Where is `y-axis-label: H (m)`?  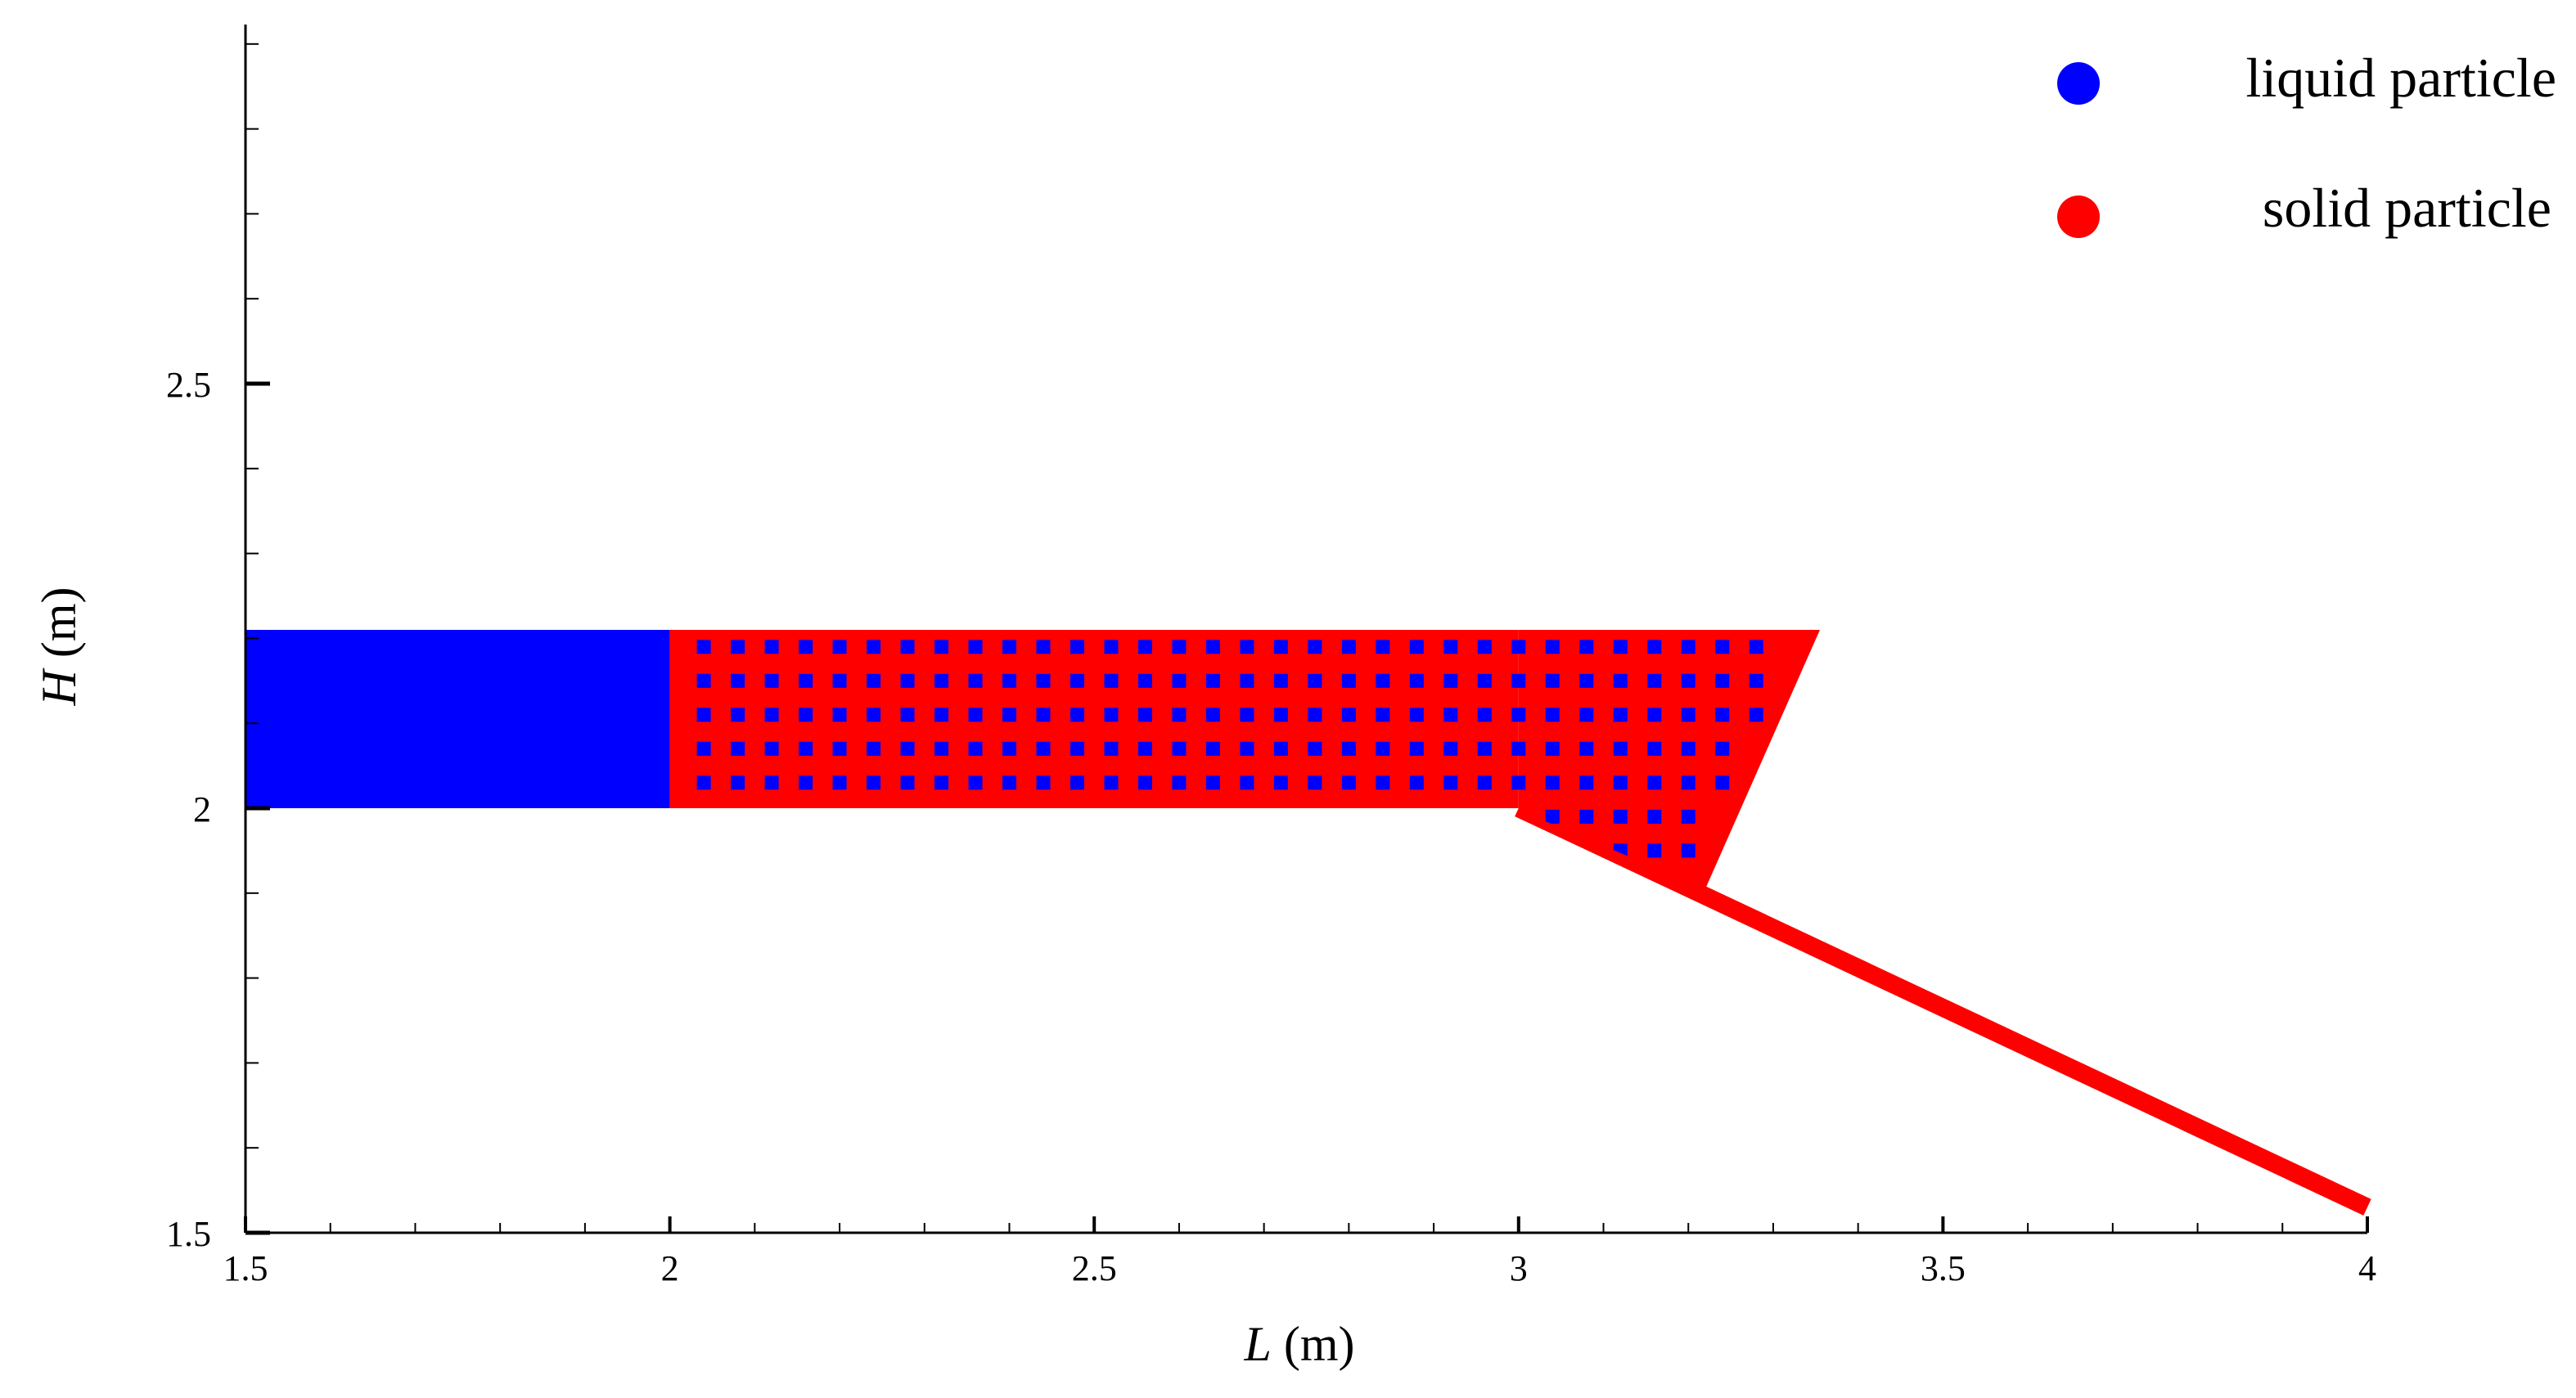
y-axis-label: H (m) is located at coordinates (59, 647).